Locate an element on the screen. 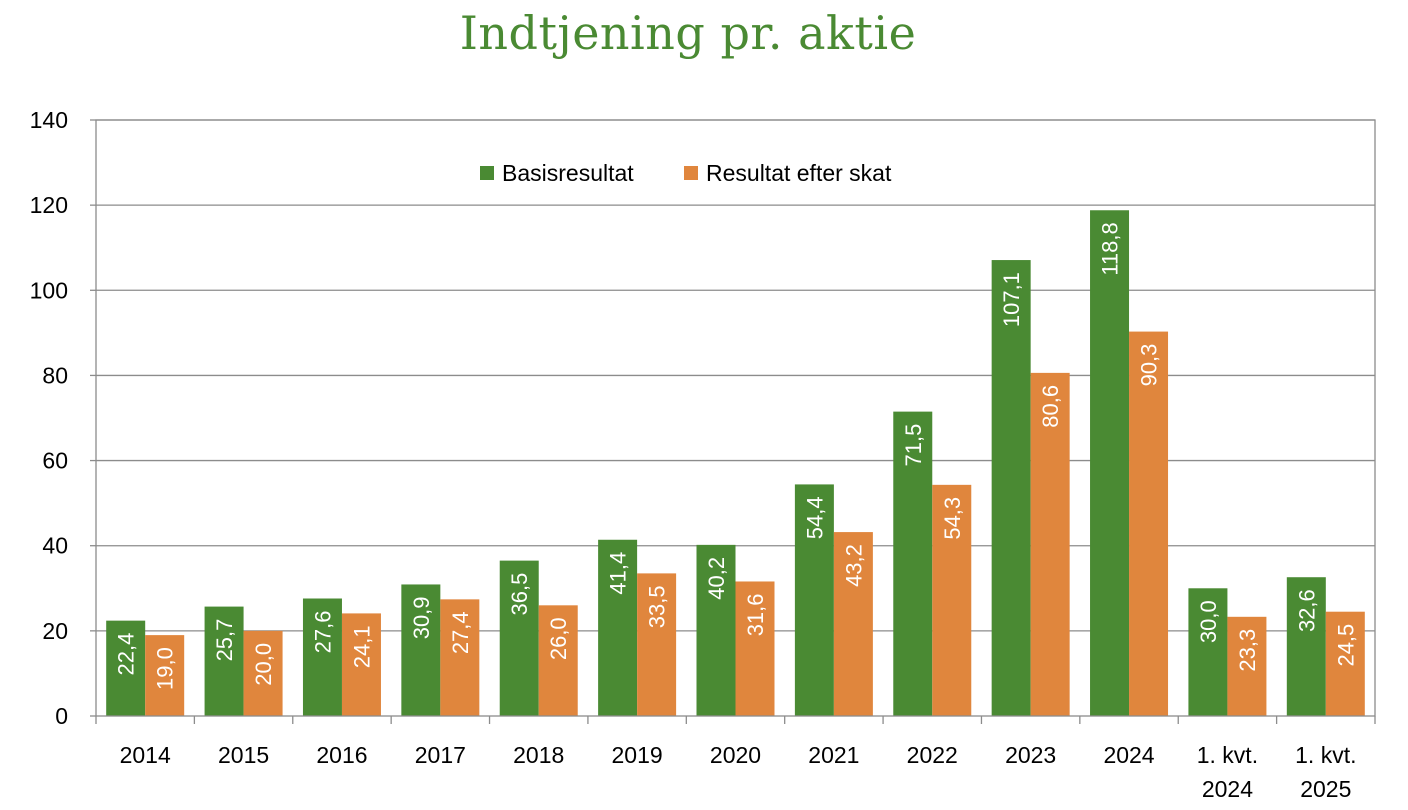 The image size is (1408, 810). bar-value-label: 40,2 is located at coordinates (716, 578).